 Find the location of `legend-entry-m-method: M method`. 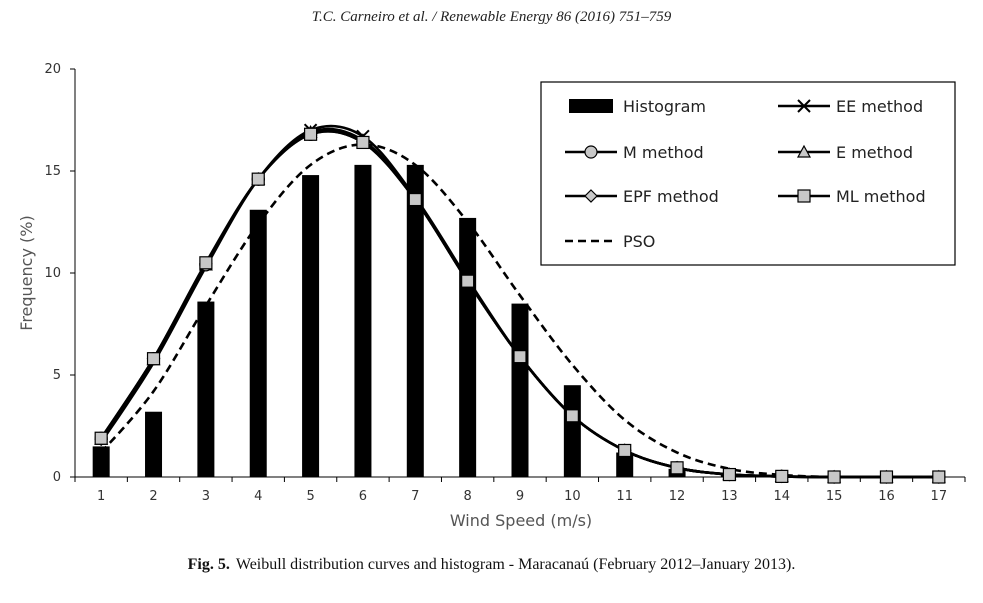

legend-entry-m-method: M method is located at coordinates (634, 152).